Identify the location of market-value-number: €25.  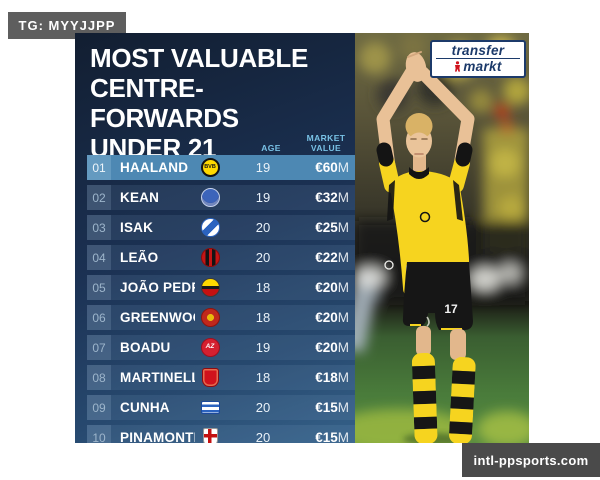
(326, 227).